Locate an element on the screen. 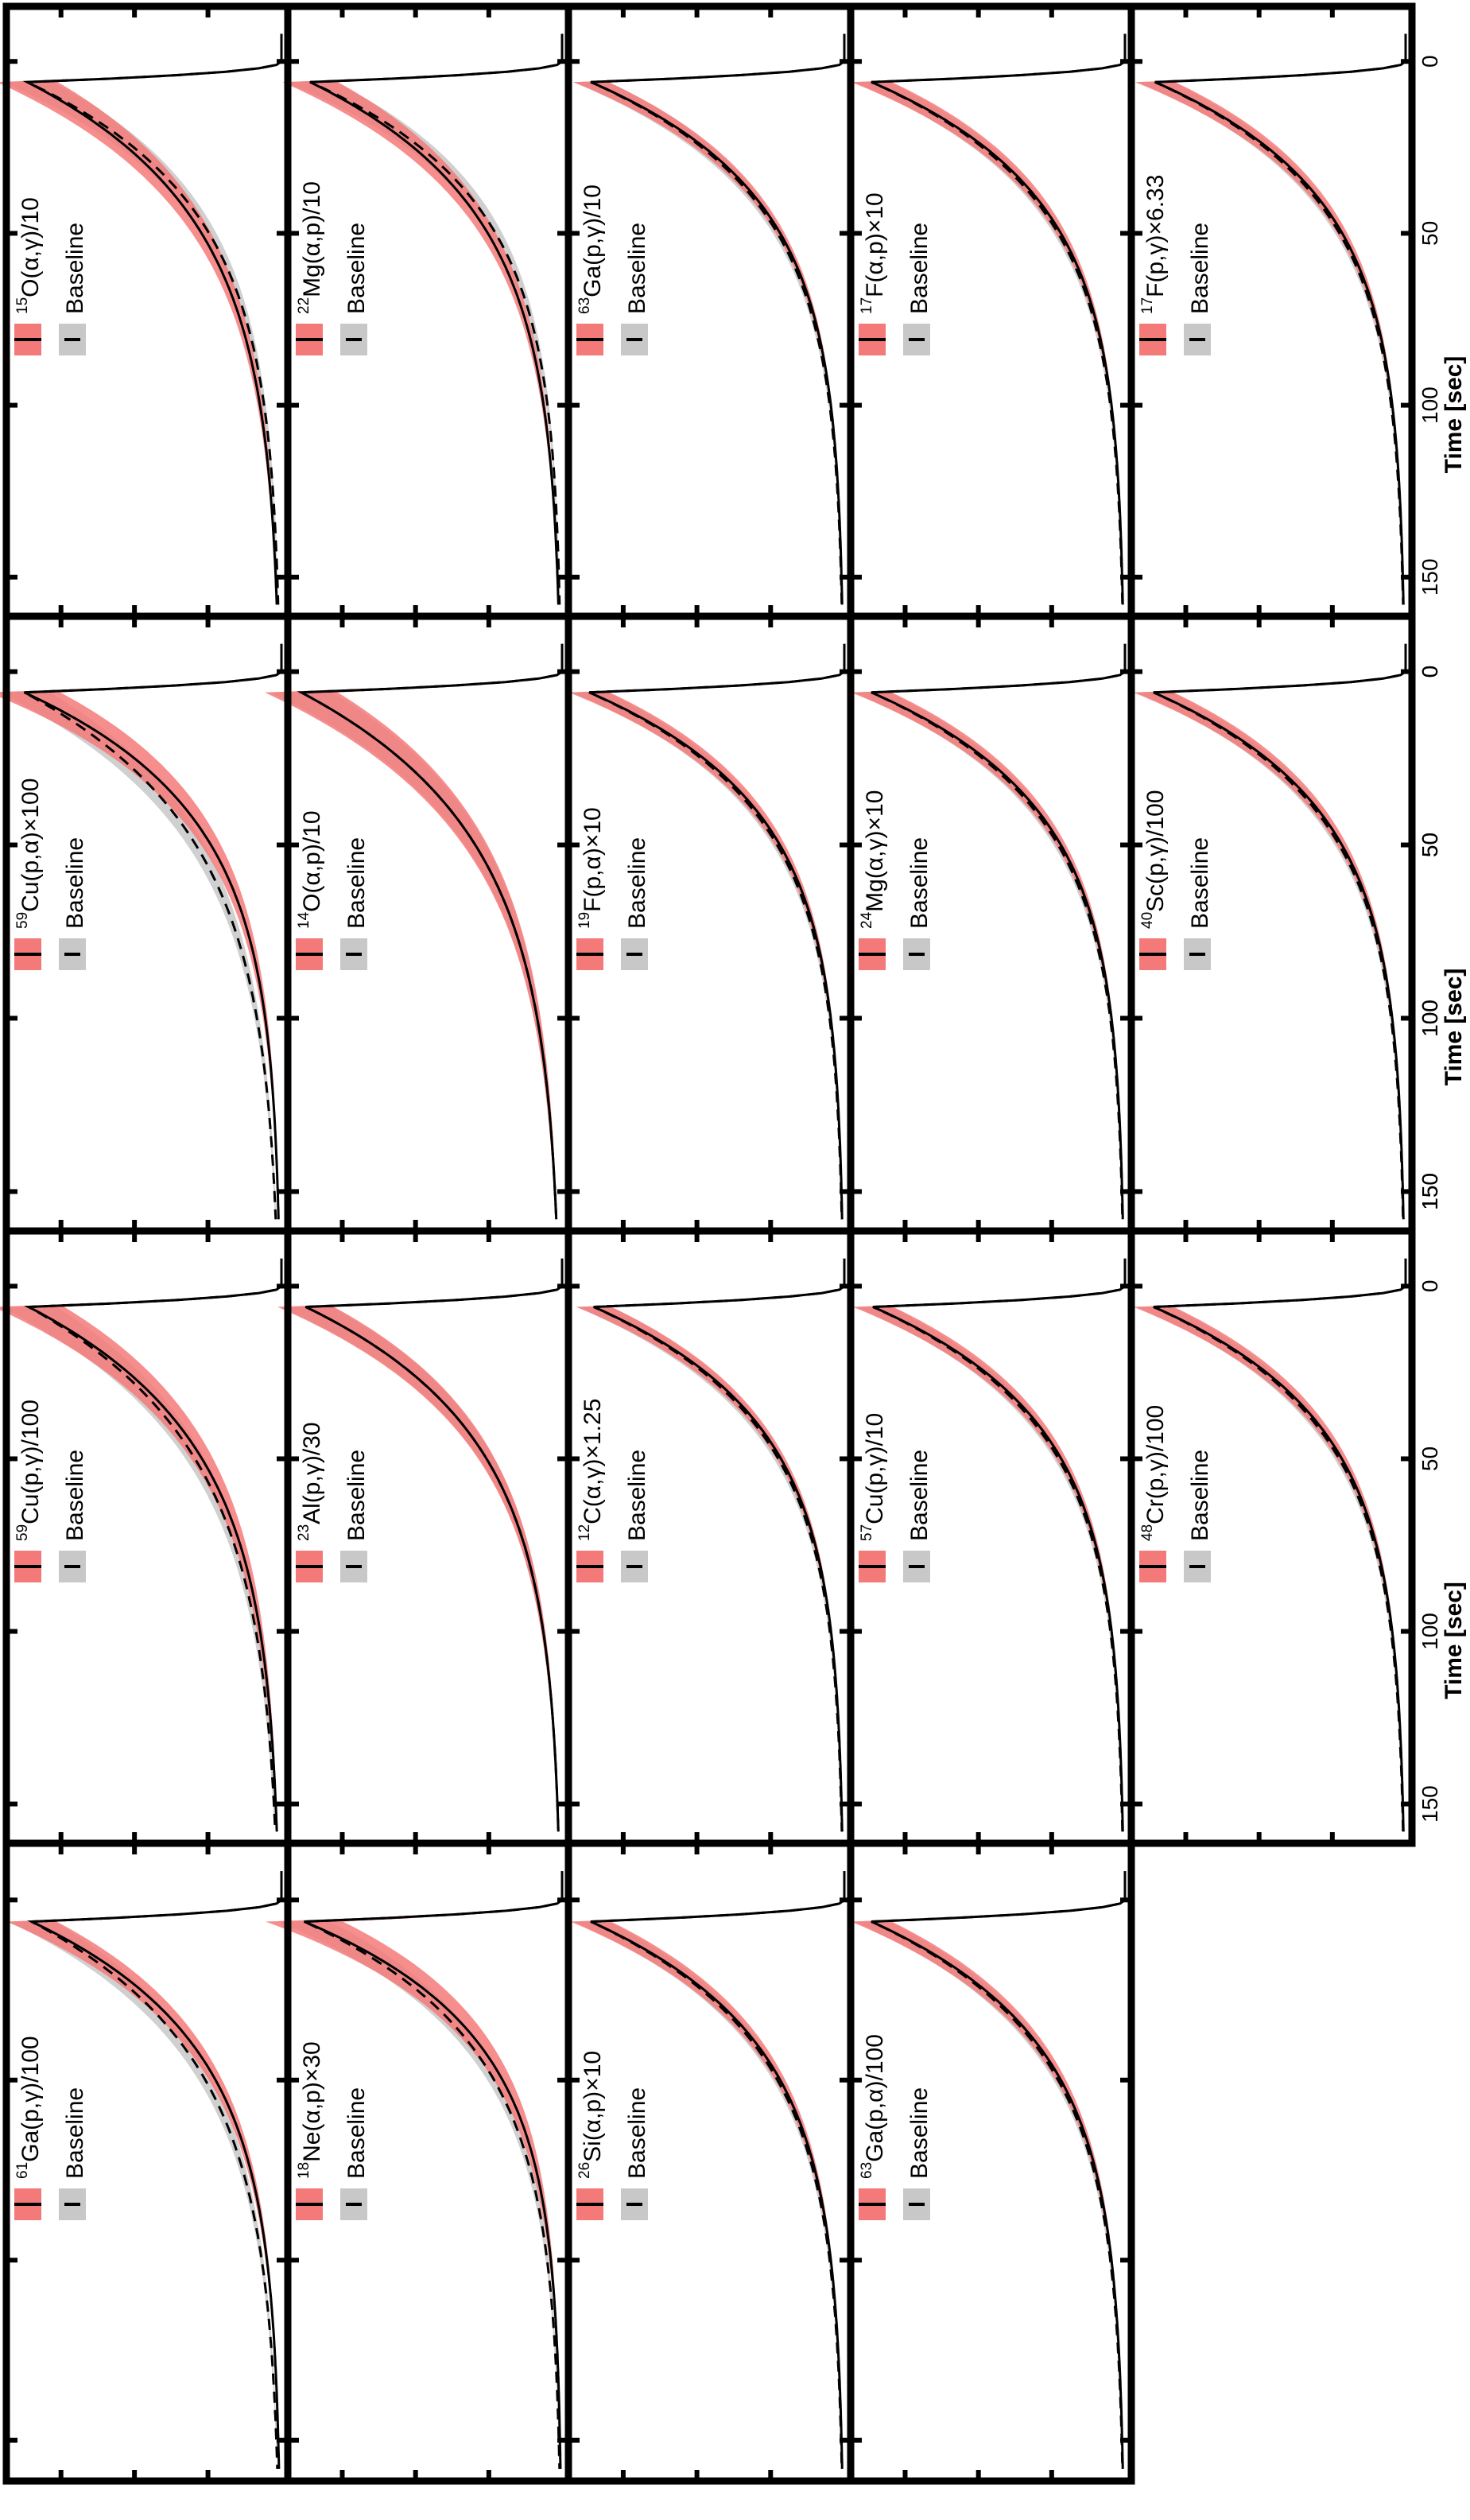 This screenshot has height=2520, width=1470. isotope-mass: 24 is located at coordinates (867, 920).